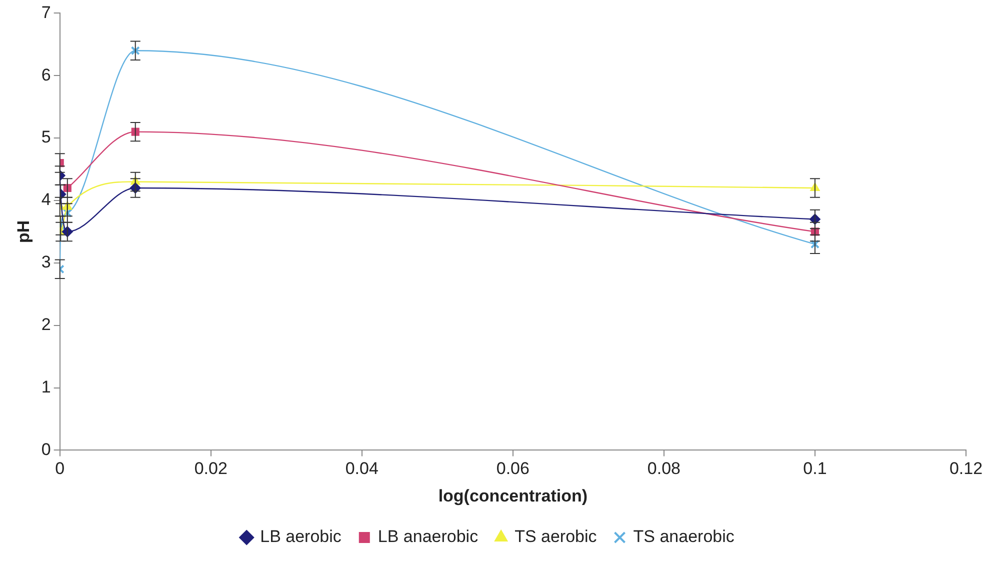 This screenshot has height=562, width=992. I want to click on x-tick-label: 0.06, so click(513, 468).